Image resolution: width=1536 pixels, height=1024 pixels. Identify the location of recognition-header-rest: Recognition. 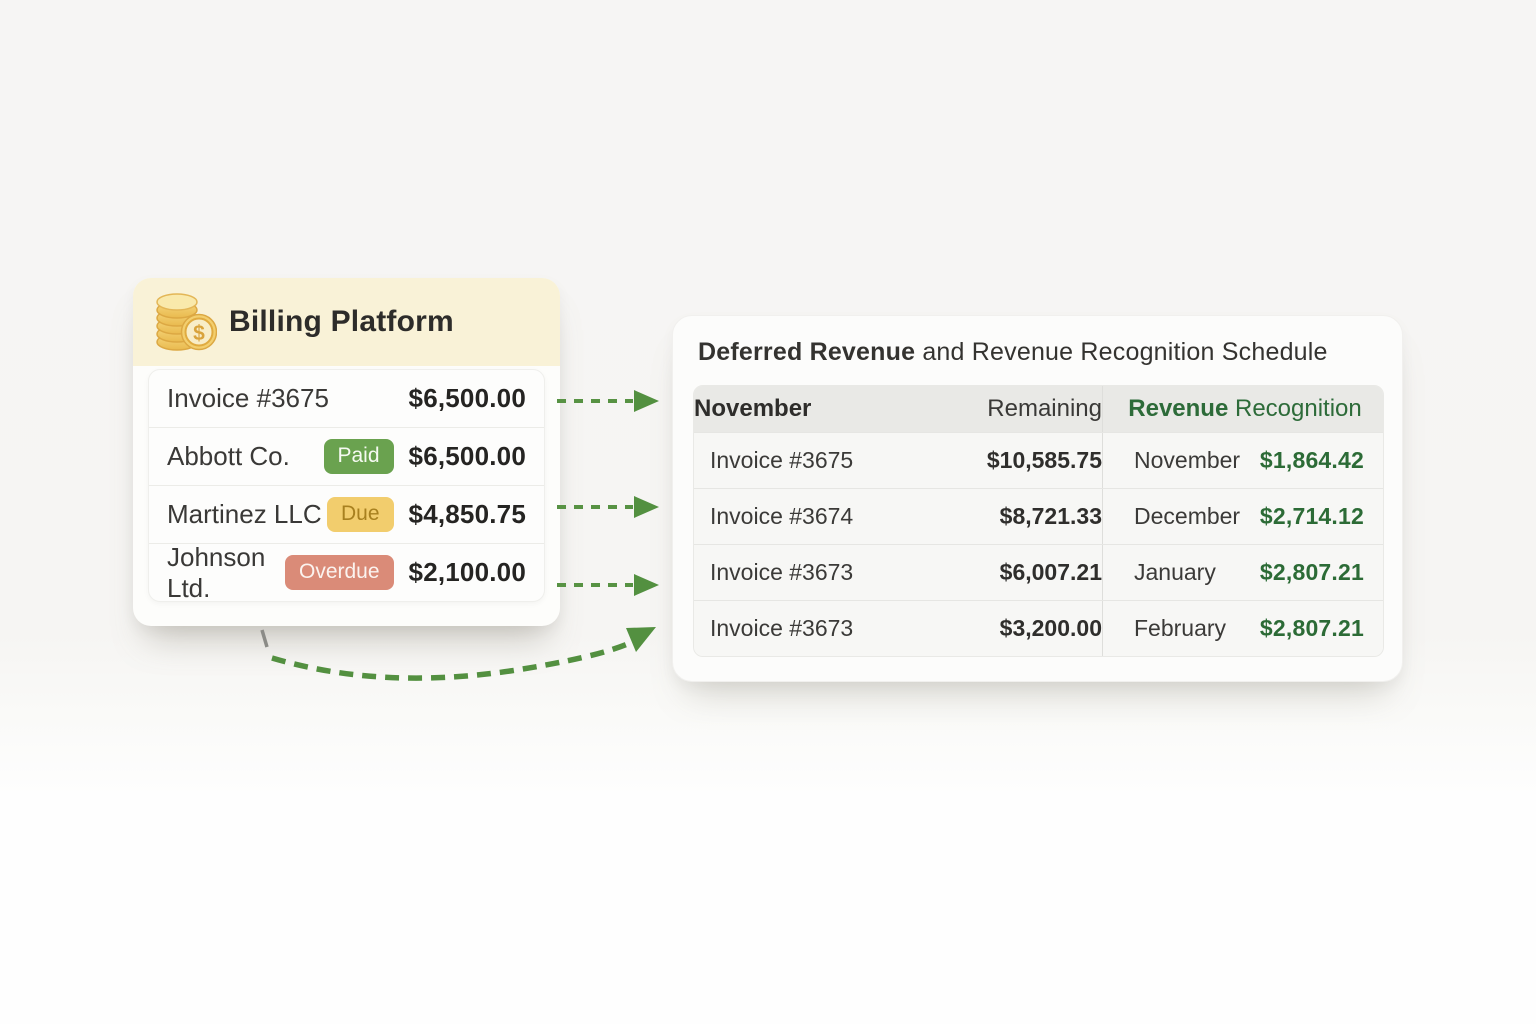
(1295, 408).